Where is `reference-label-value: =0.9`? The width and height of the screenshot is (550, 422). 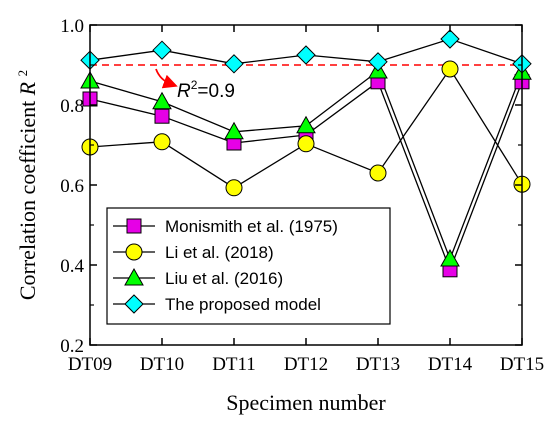
reference-label-value: =0.9 is located at coordinates (216, 91).